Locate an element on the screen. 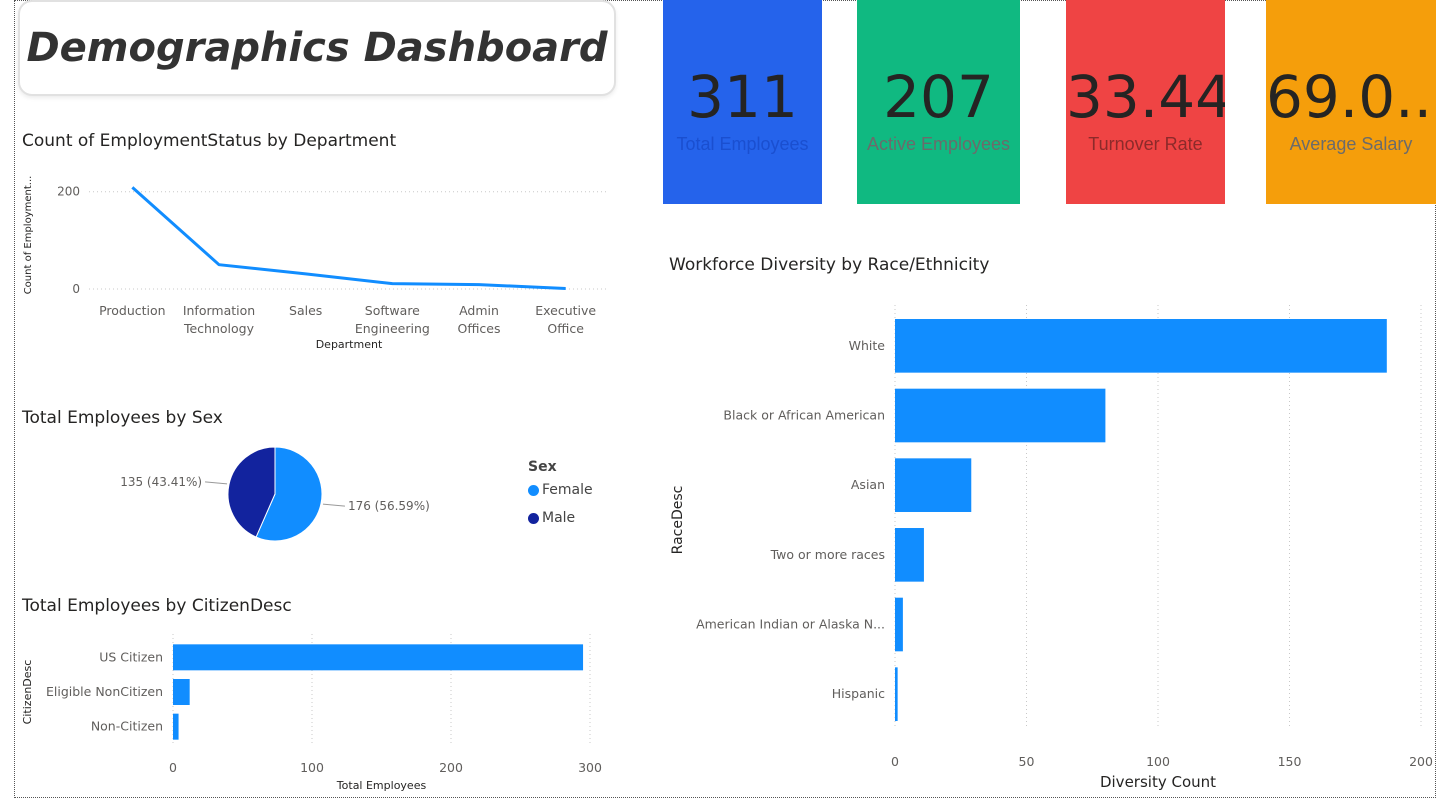 This screenshot has height=803, width=1452. pie-chart: 176 (56.59%) 135 (43.41%) is located at coordinates (275, 495).